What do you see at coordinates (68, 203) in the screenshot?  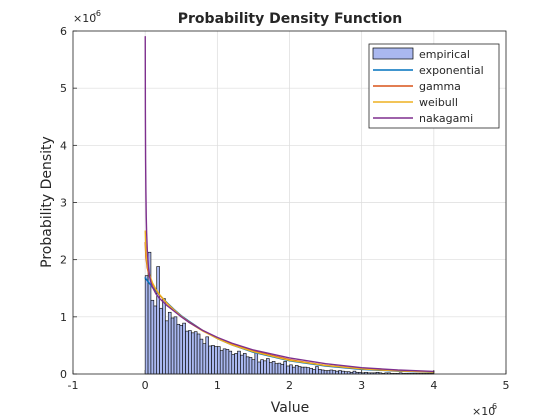 I see `y-axis-ticks: 0 1 2 3 4 5 6` at bounding box center [68, 203].